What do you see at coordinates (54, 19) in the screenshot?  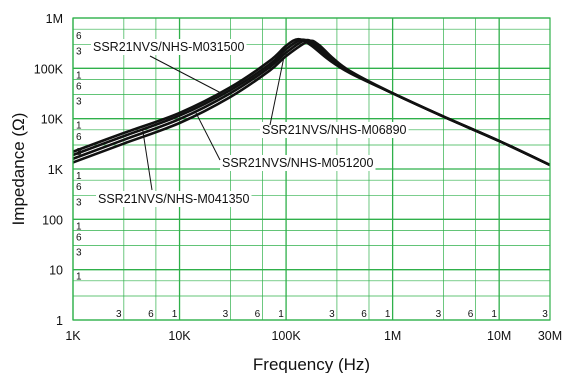 I see `y-tick-label: 1M` at bounding box center [54, 19].